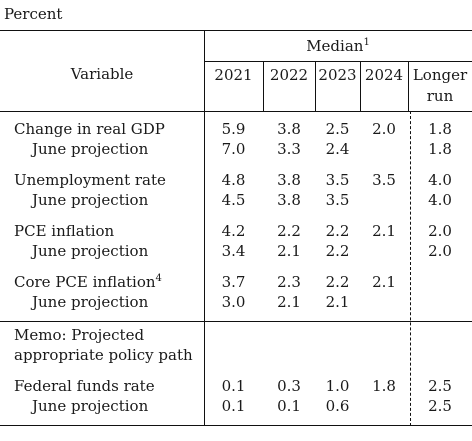 This screenshot has width=472, height=441. I want to click on cell-unemployment-june-longer-run: 4.0, so click(440, 200).